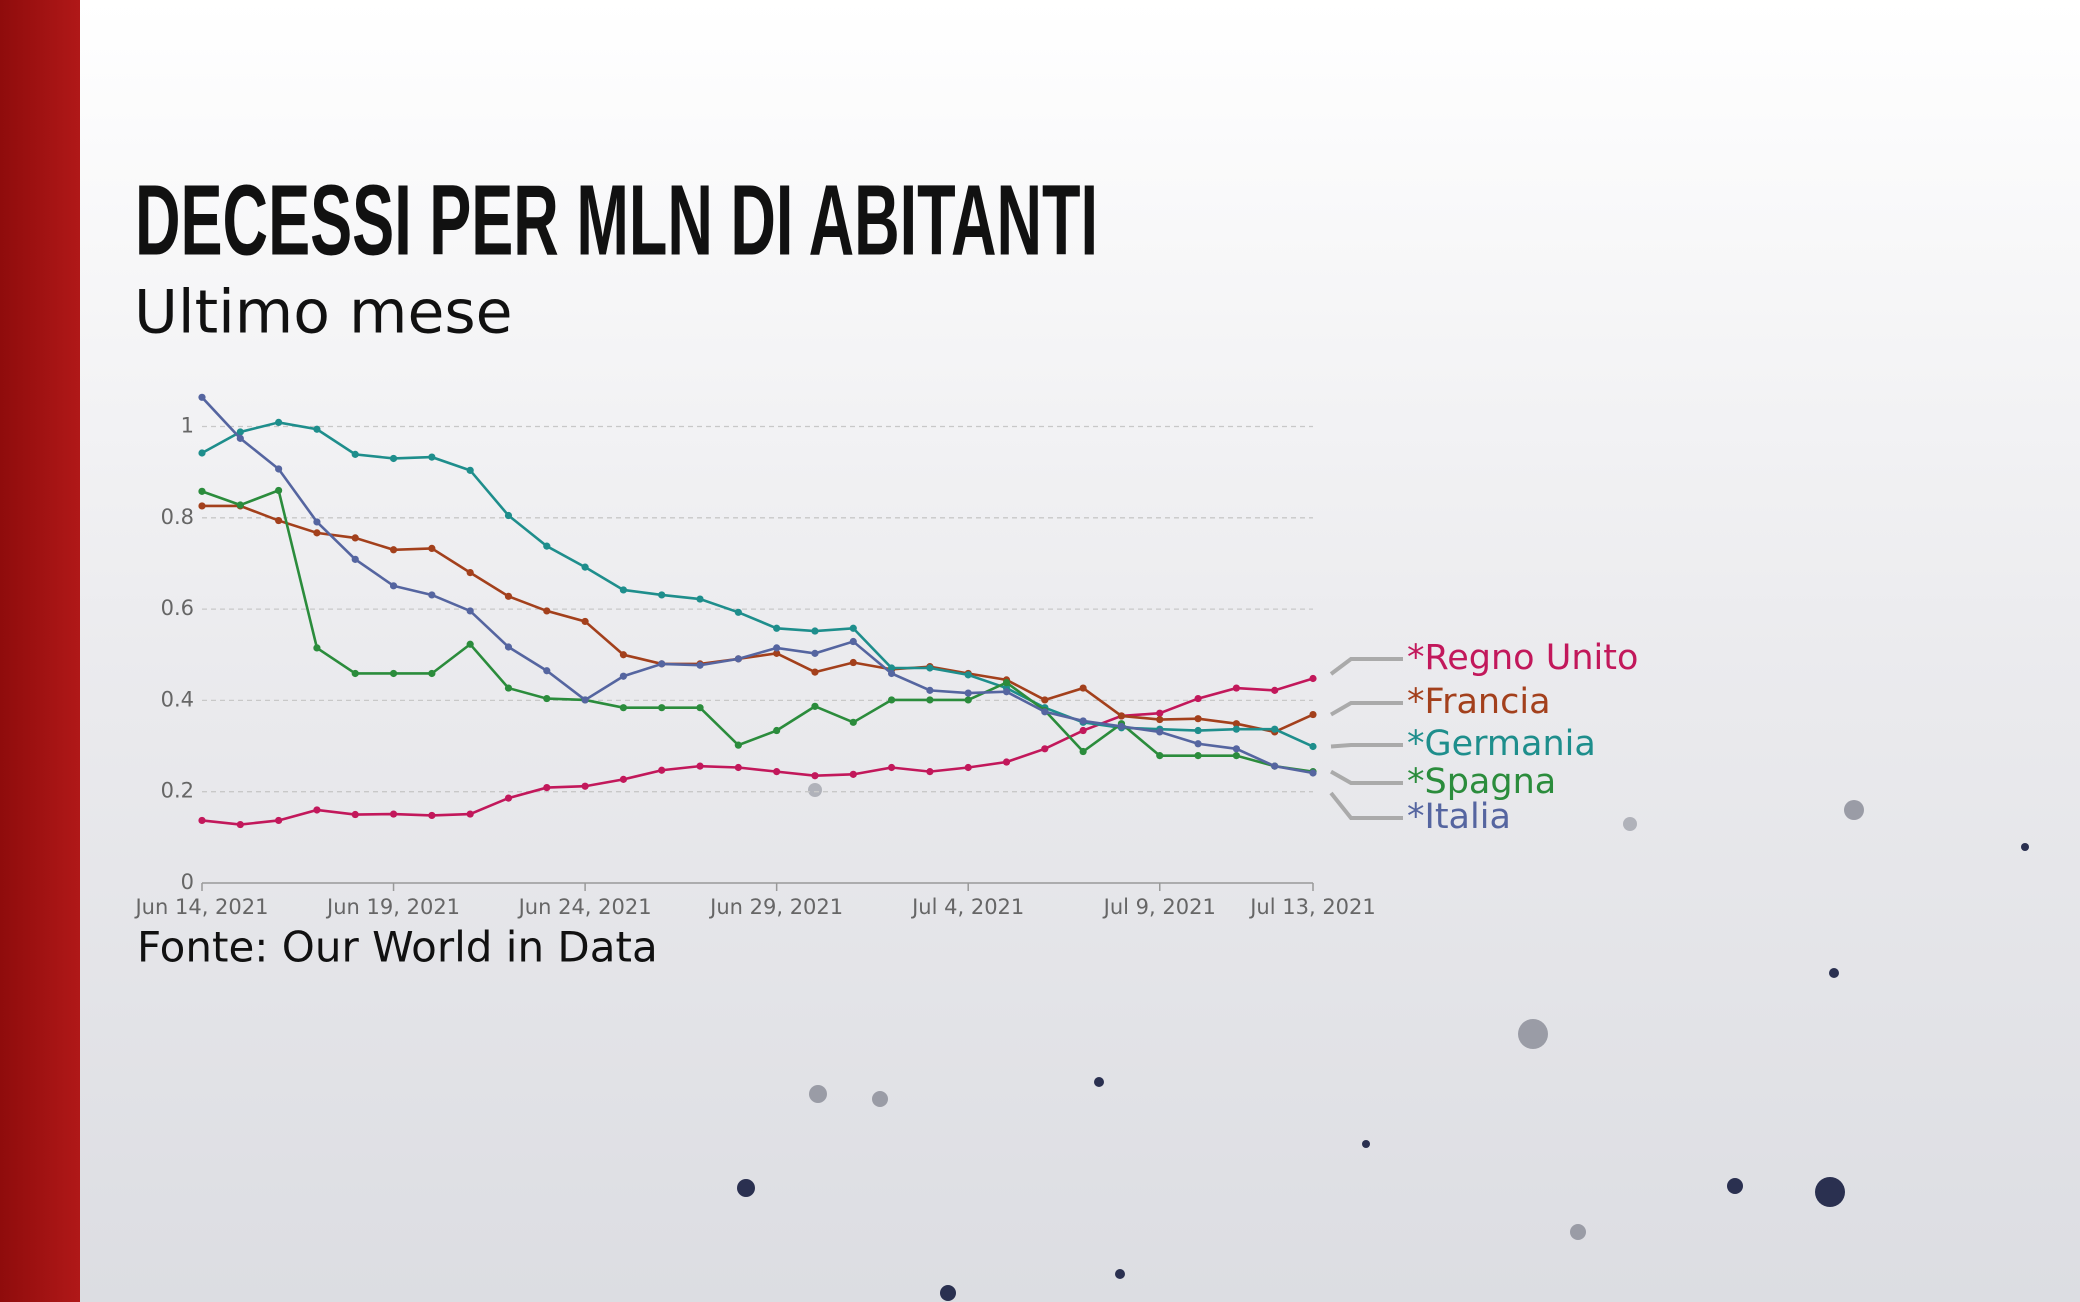  Describe the element at coordinates (397, 947) in the screenshot. I see `source: Fonte: Our World in Data` at that location.